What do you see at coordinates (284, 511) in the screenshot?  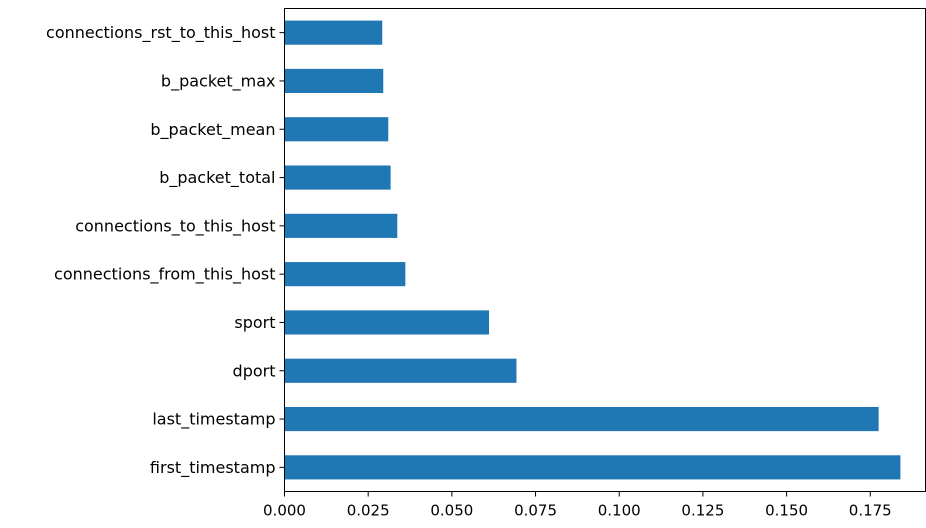 I see `x-tick-label: 0.000` at bounding box center [284, 511].